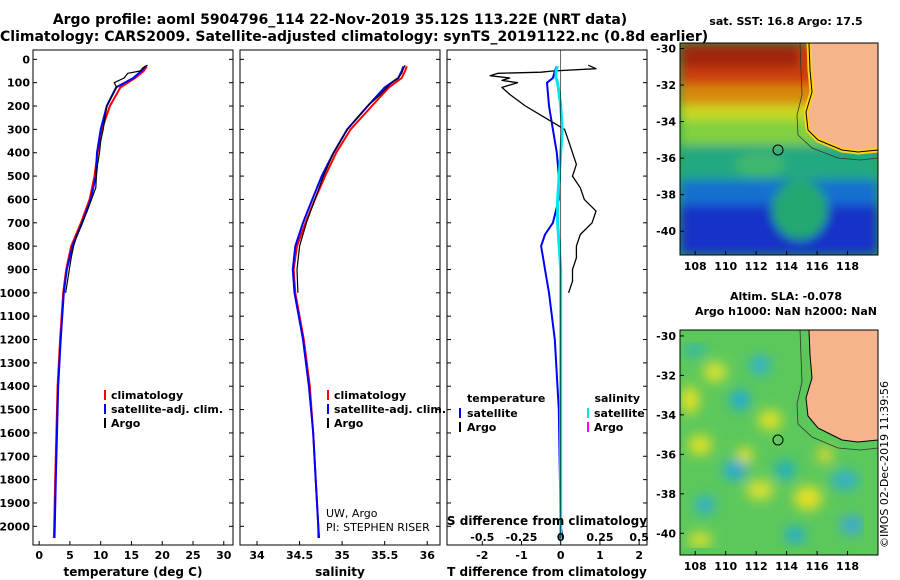 This screenshot has width=900, height=580. I want to click on top-x-tick-label: 0.5, so click(639, 537).